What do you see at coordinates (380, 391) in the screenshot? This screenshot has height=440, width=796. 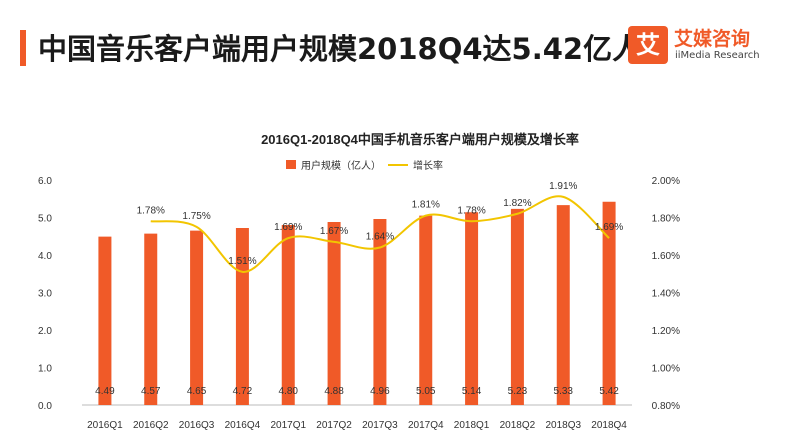 I see `bar-value-label: 4.96` at bounding box center [380, 391].